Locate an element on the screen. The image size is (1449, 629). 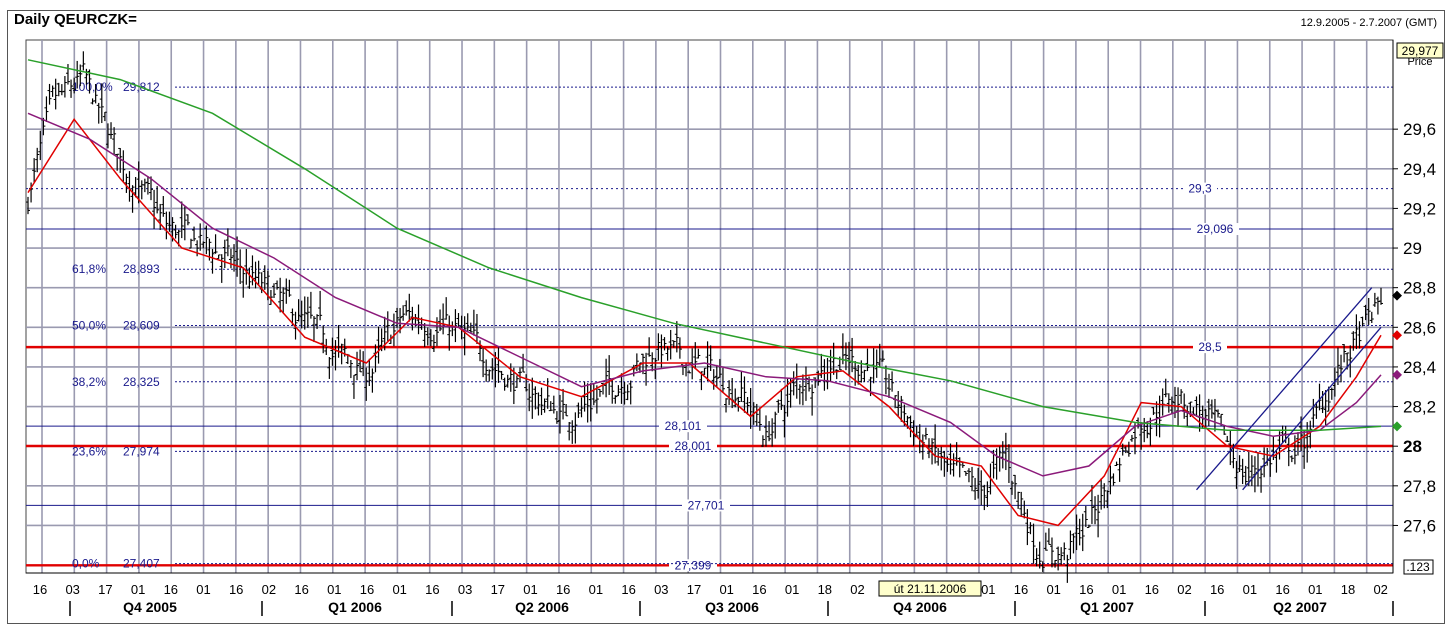
level-label: 28,5 is located at coordinates (1210, 347).